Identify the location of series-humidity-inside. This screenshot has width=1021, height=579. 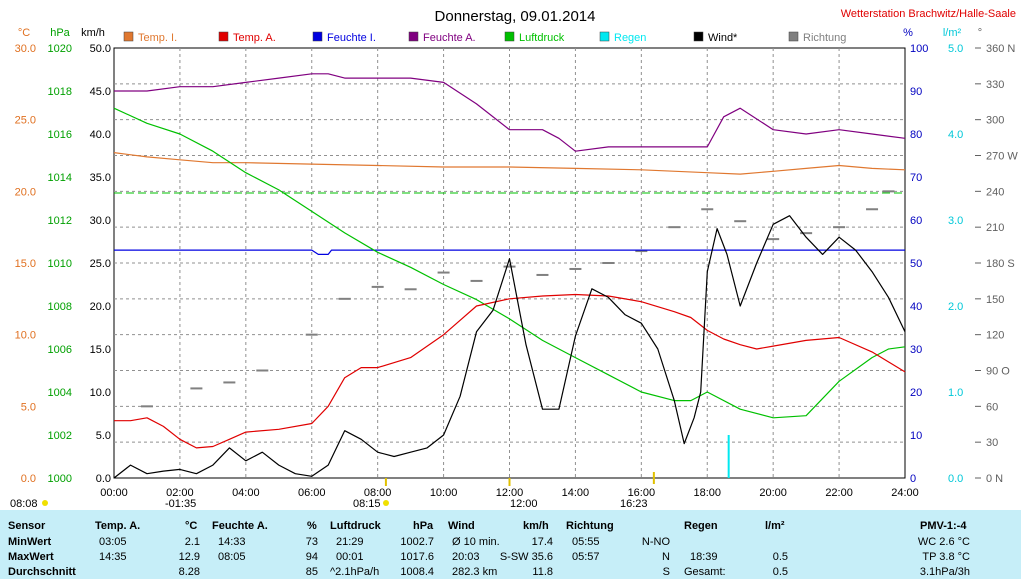
(509, 252).